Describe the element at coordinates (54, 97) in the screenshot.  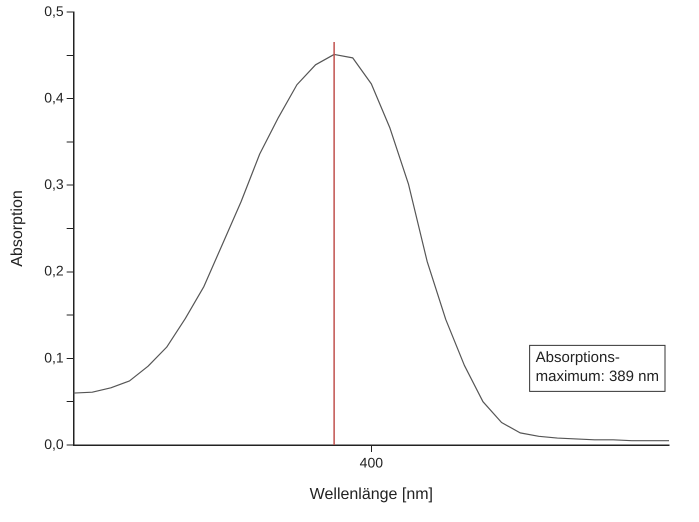
I see `y-tick-label: 0,4` at that location.